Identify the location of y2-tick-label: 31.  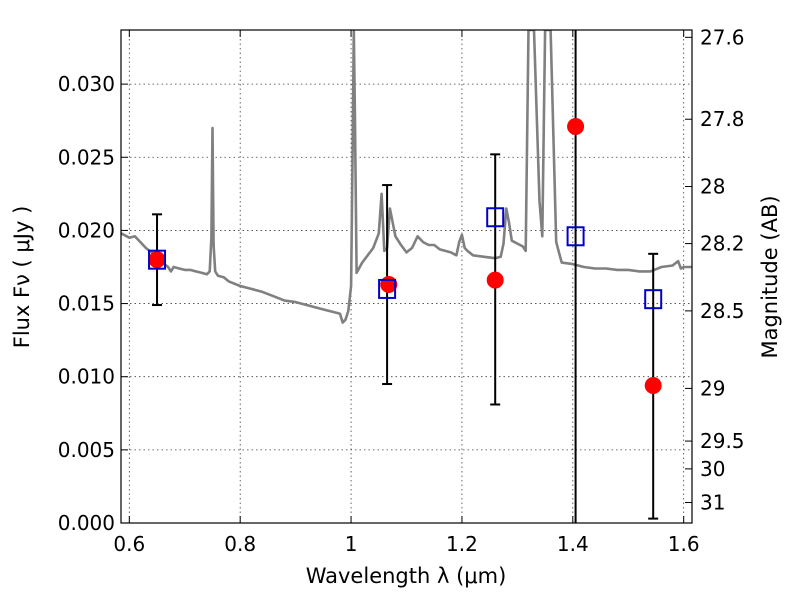
(712, 503).